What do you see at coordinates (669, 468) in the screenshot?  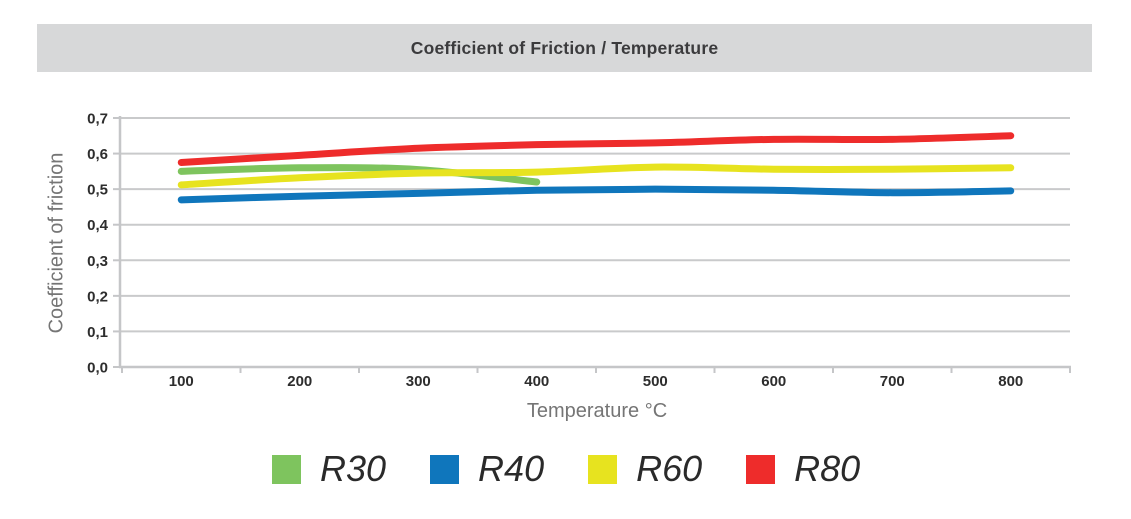 I see `legend-label-R60: R60` at bounding box center [669, 468].